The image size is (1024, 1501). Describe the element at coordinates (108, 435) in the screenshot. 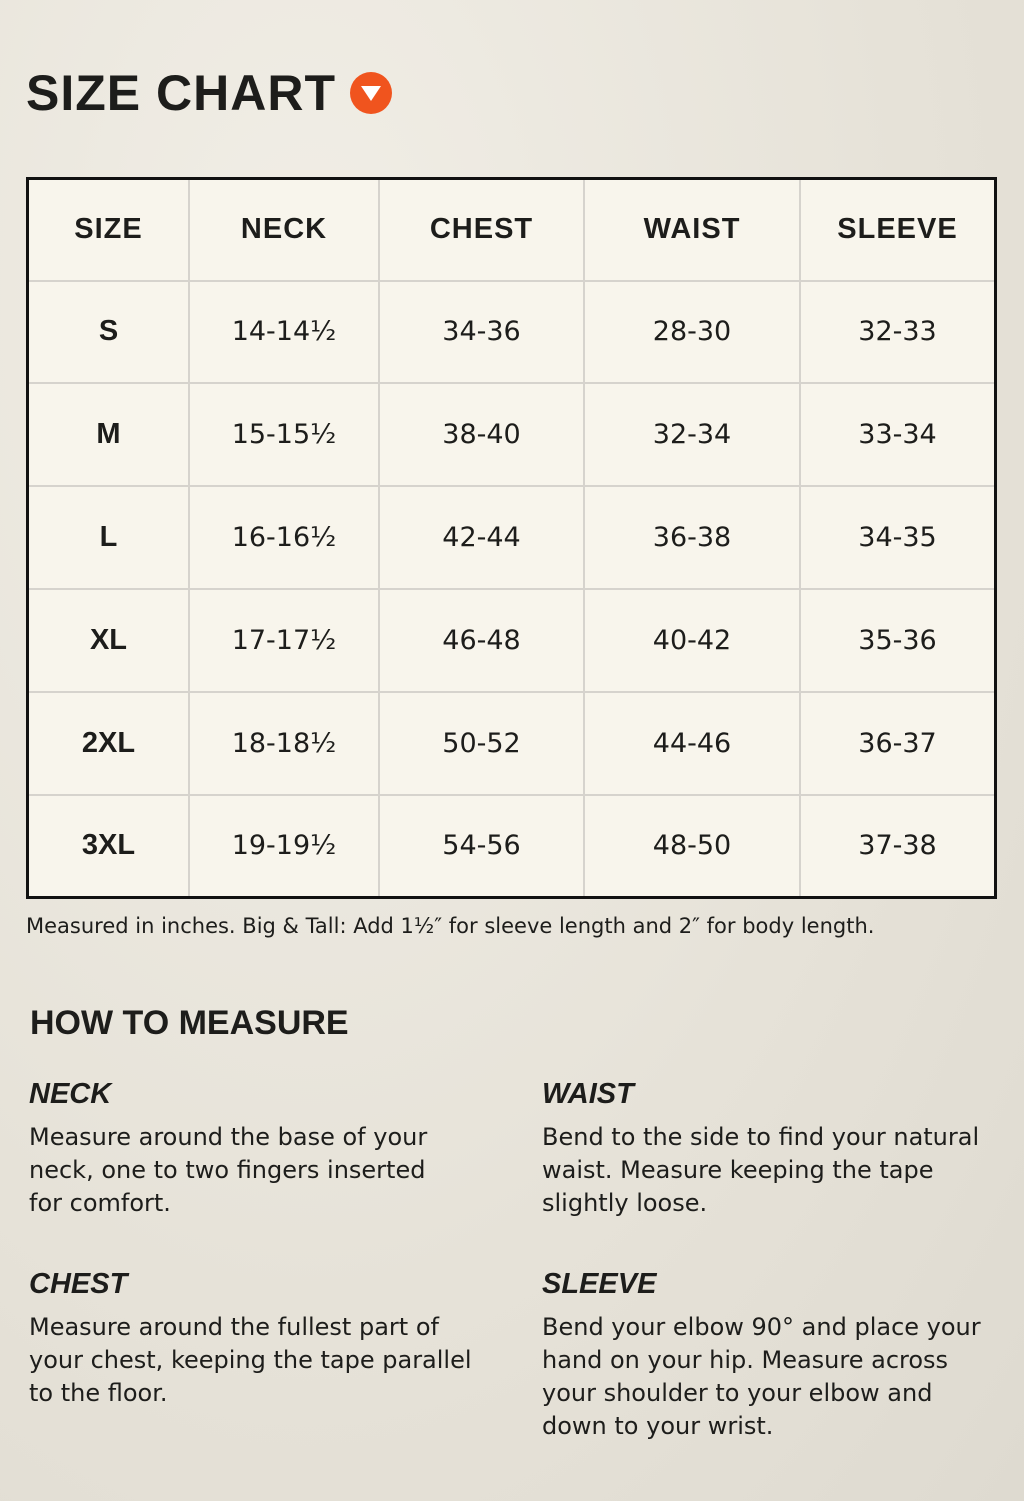

I see `size-cell: M` at that location.